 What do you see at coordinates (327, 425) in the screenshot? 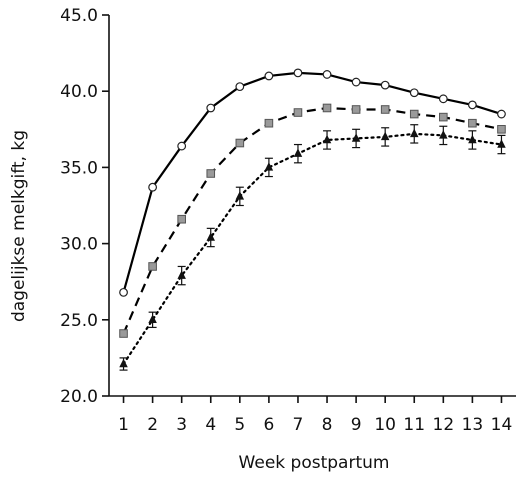
I see `x-tick-label: 8` at bounding box center [327, 425].